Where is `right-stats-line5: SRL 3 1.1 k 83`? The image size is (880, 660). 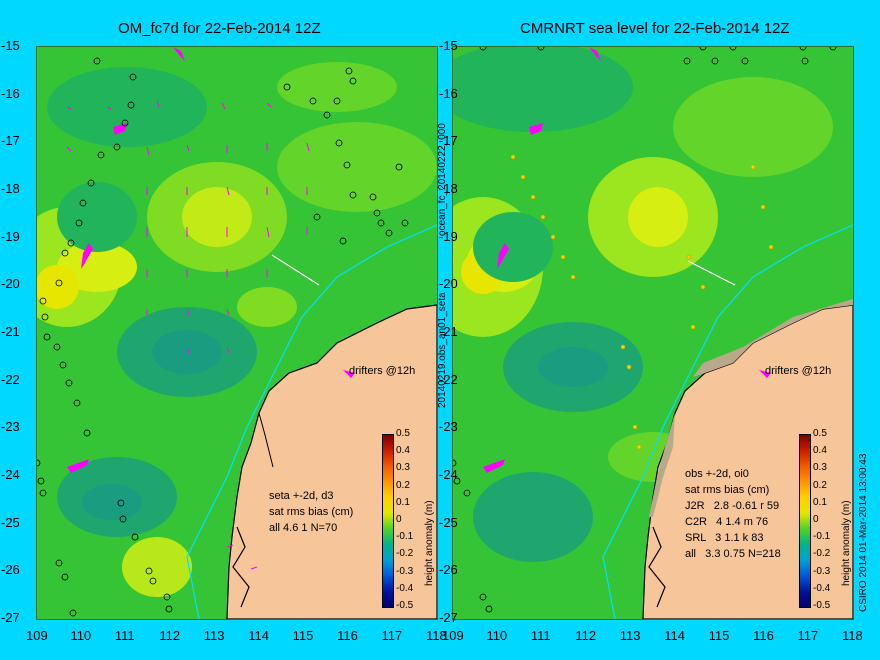 right-stats-line5: SRL 3 1.1 k 83 is located at coordinates (724, 538).